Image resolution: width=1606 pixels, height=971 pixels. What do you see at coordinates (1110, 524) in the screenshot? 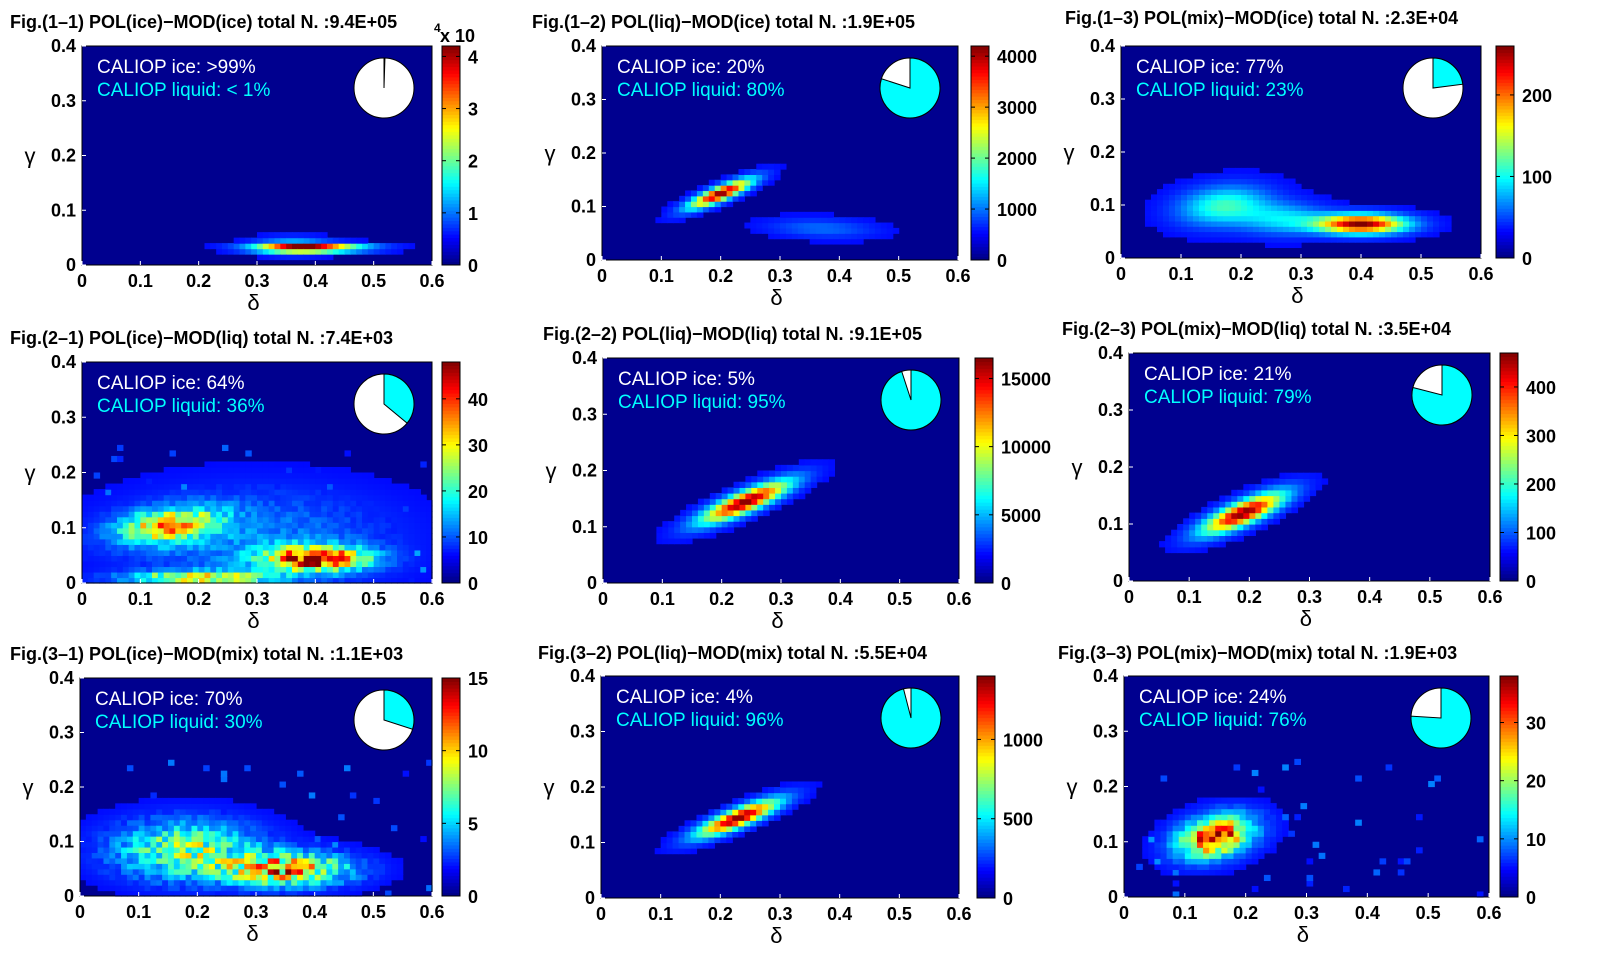
I see `y-tick-label: 0.1` at bounding box center [1110, 524].